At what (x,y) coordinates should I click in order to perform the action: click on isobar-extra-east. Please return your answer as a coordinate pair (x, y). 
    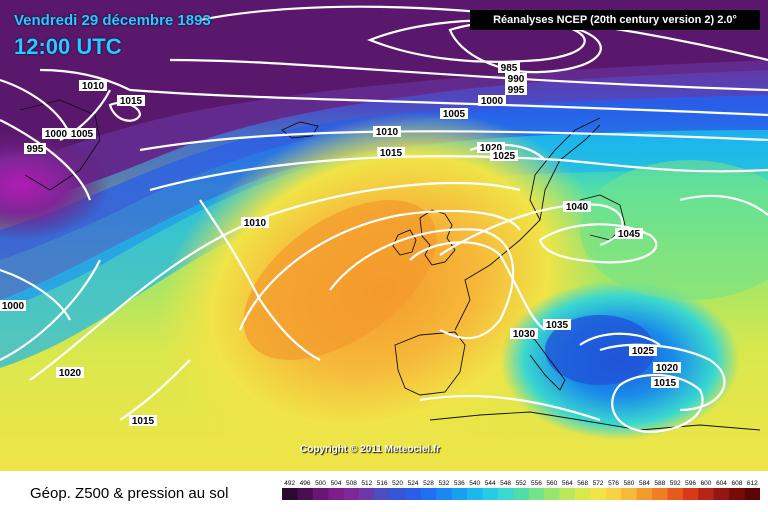
    Looking at the image, I should click on (723, 205).